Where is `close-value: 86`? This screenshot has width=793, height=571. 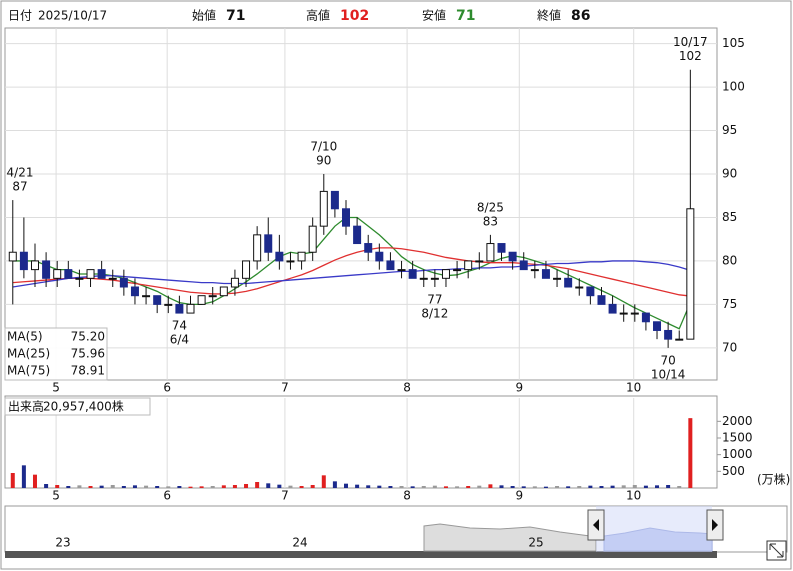 close-value: 86 is located at coordinates (580, 16).